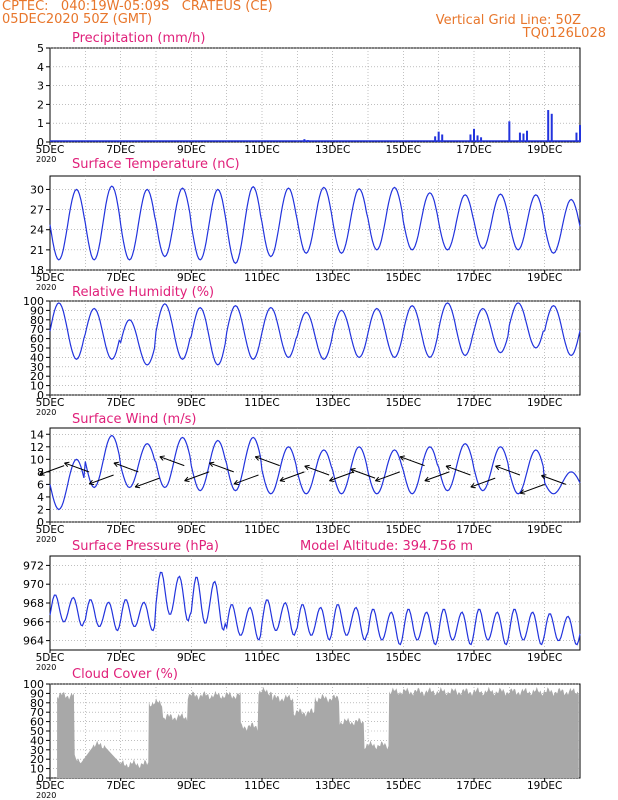 Image resolution: width=618 pixels, height=800 pixels. What do you see at coordinates (37, 434) in the screenshot?
I see `y-tick-label: 14` at bounding box center [37, 434].